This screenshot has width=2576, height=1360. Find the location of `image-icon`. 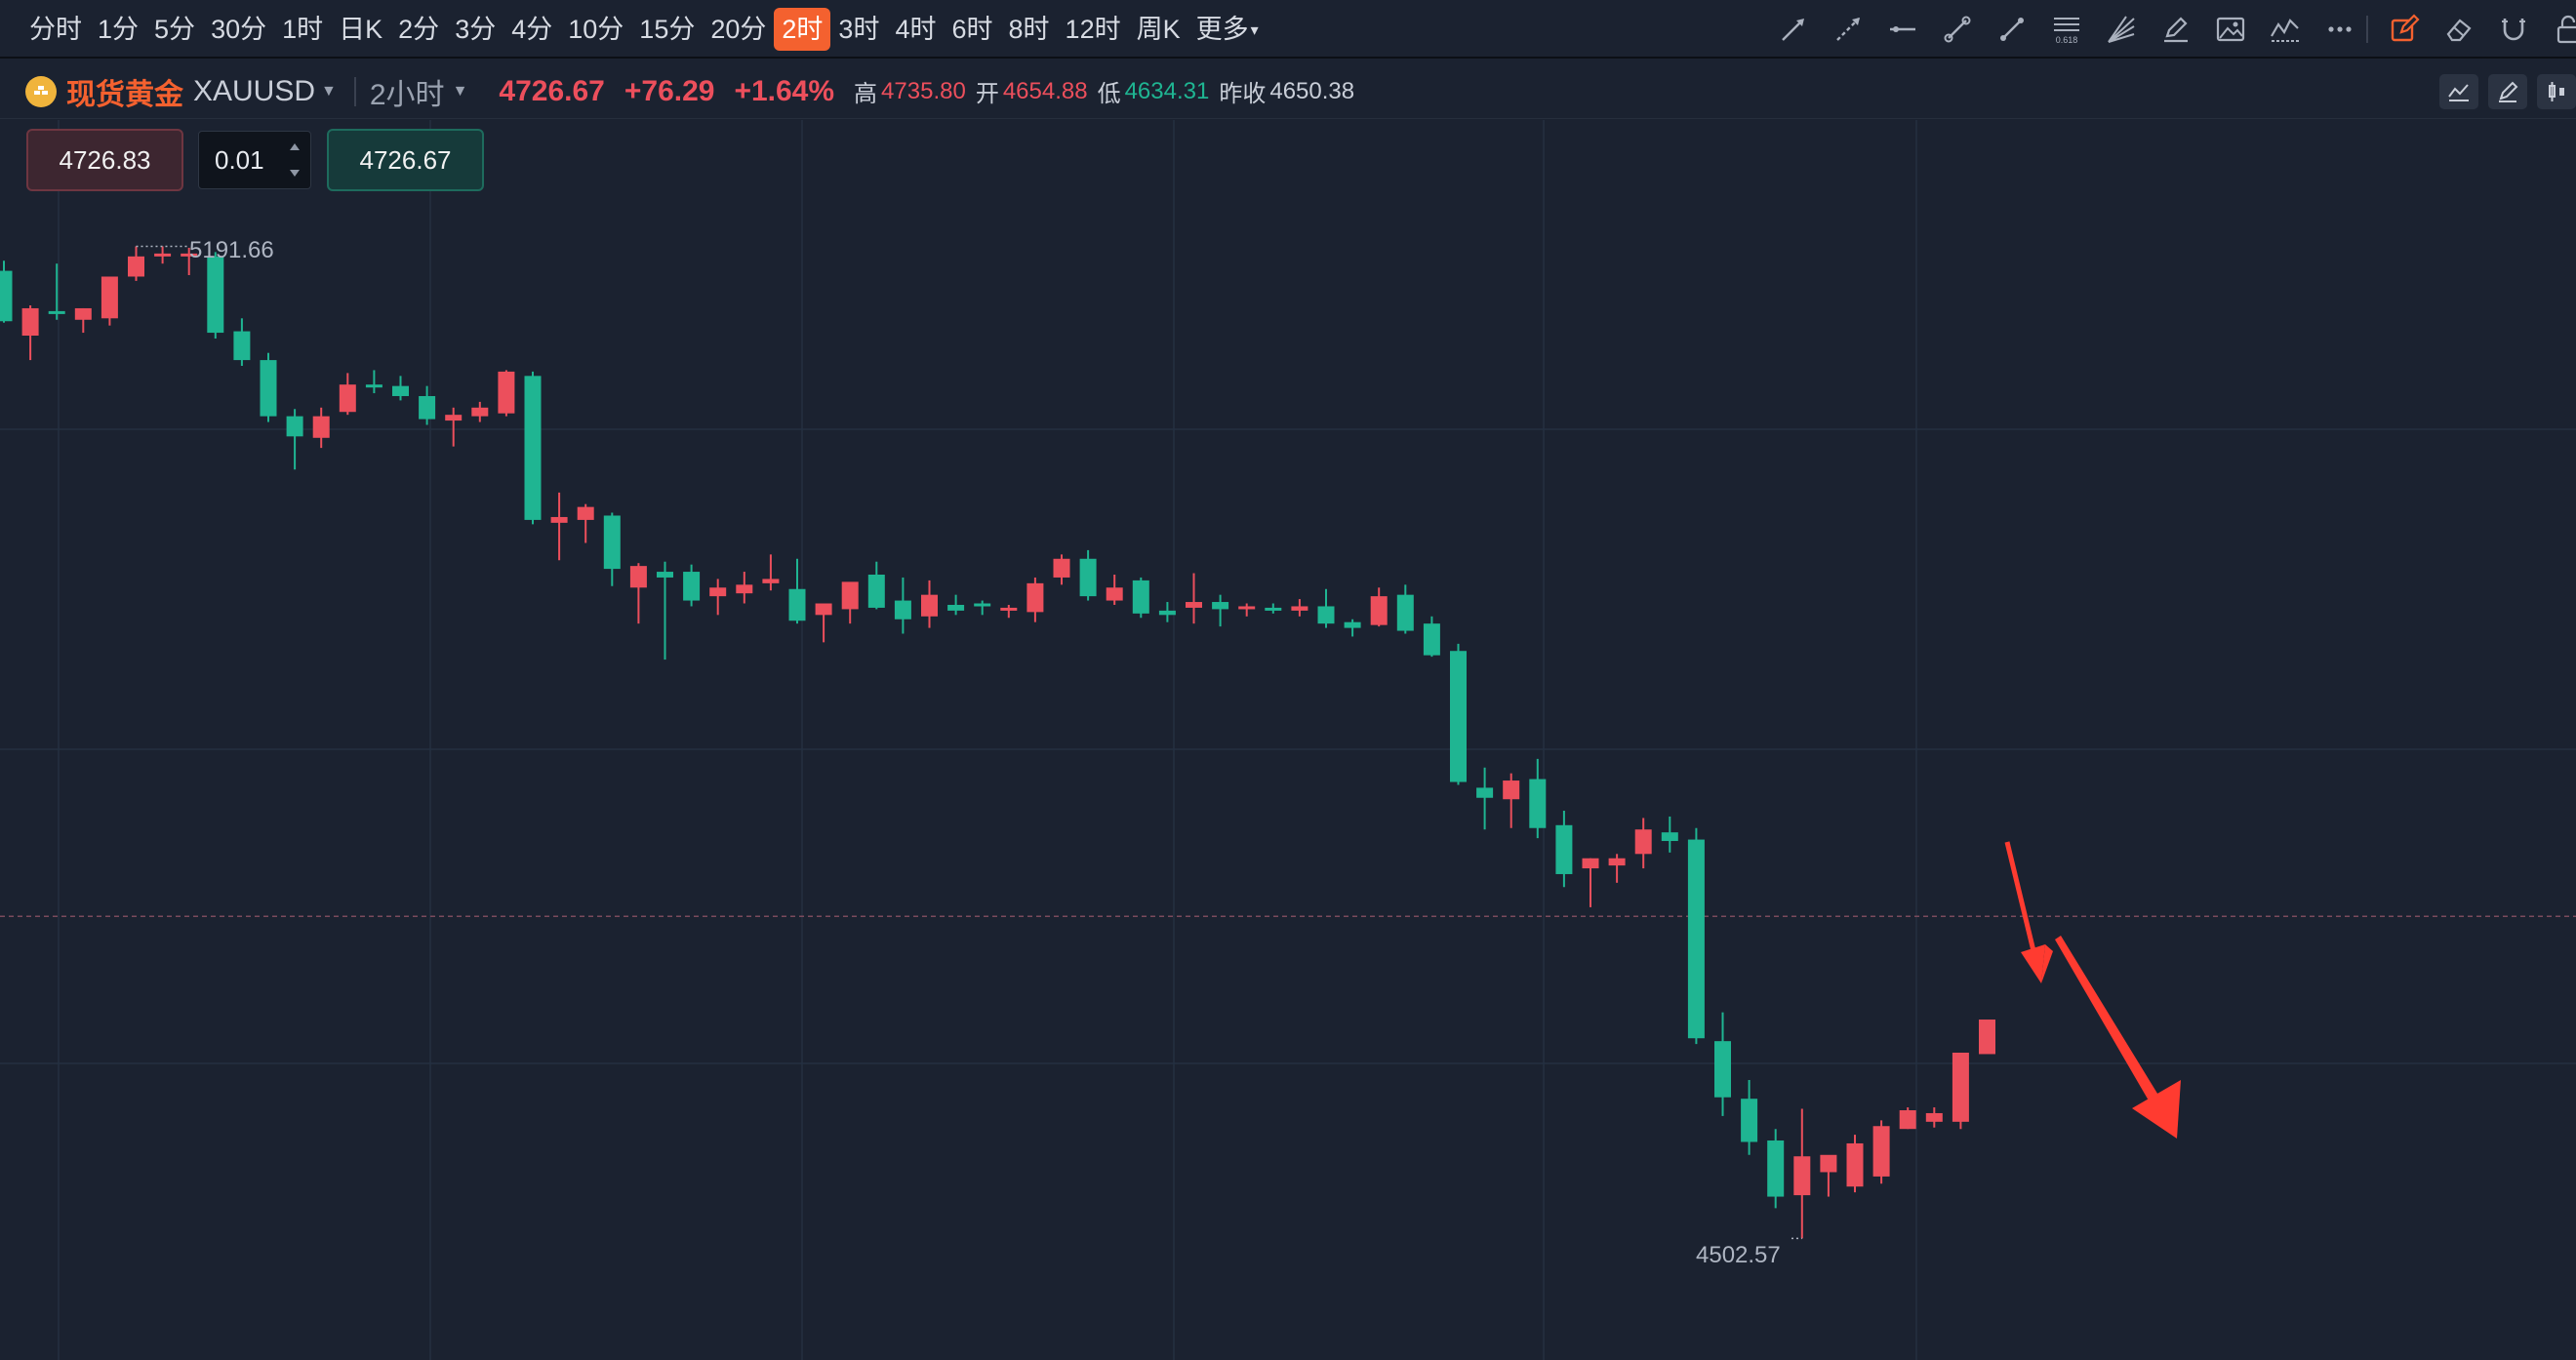

image-icon is located at coordinates (2230, 29).